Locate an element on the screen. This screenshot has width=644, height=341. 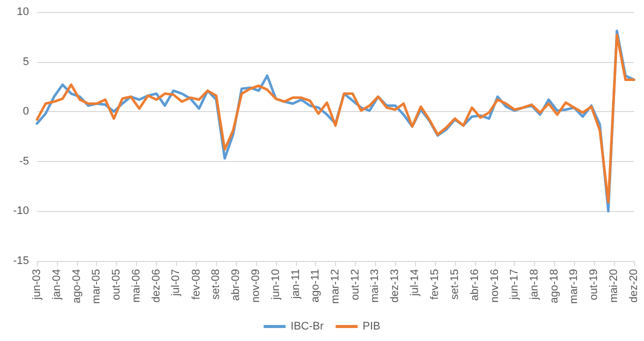
x-tick-label: jan-11 is located at coordinates (296, 284).